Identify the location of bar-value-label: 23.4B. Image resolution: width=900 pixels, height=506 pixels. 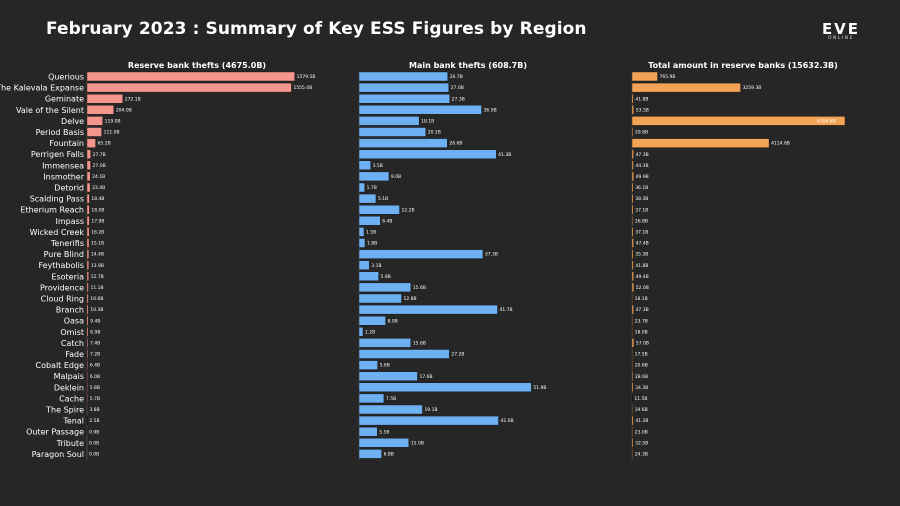
(98, 188).